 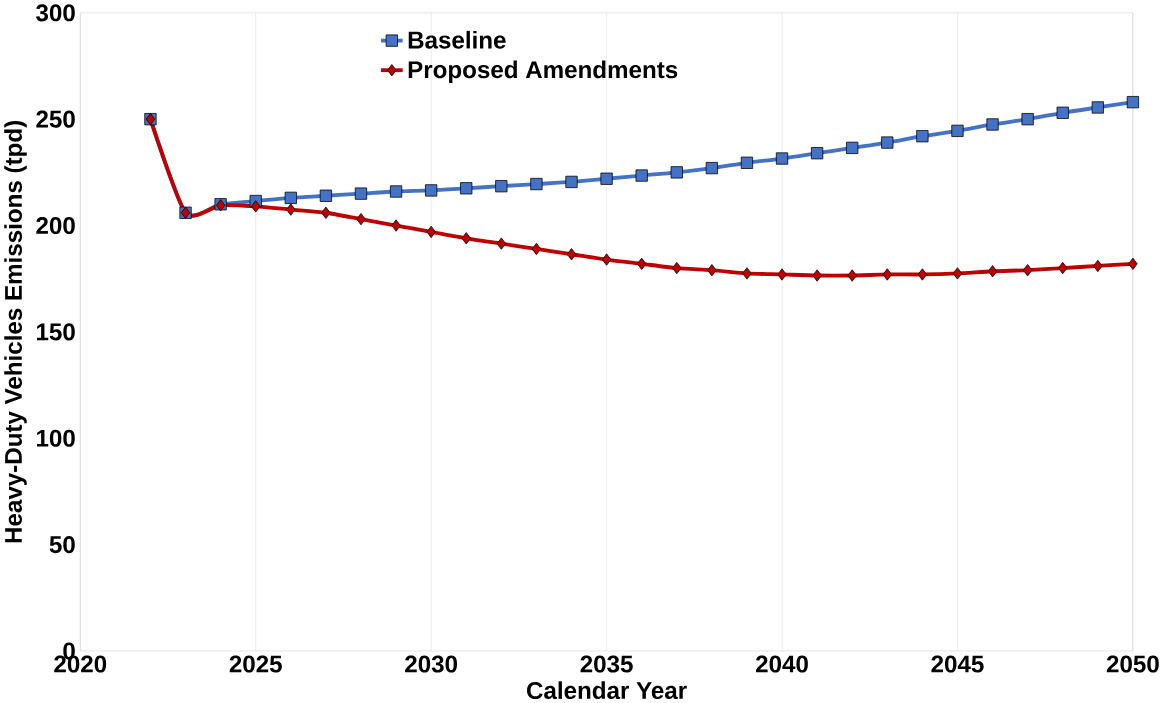 I want to click on y-tick-label: 150, so click(x=56, y=332).